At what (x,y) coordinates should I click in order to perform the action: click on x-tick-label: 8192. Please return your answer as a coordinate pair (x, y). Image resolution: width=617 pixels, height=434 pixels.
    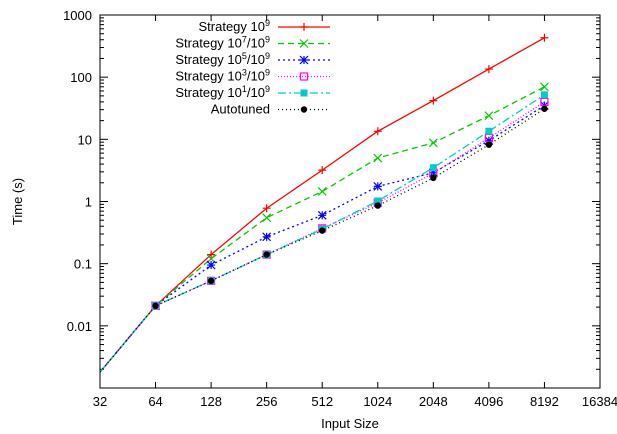
    Looking at the image, I should click on (544, 401).